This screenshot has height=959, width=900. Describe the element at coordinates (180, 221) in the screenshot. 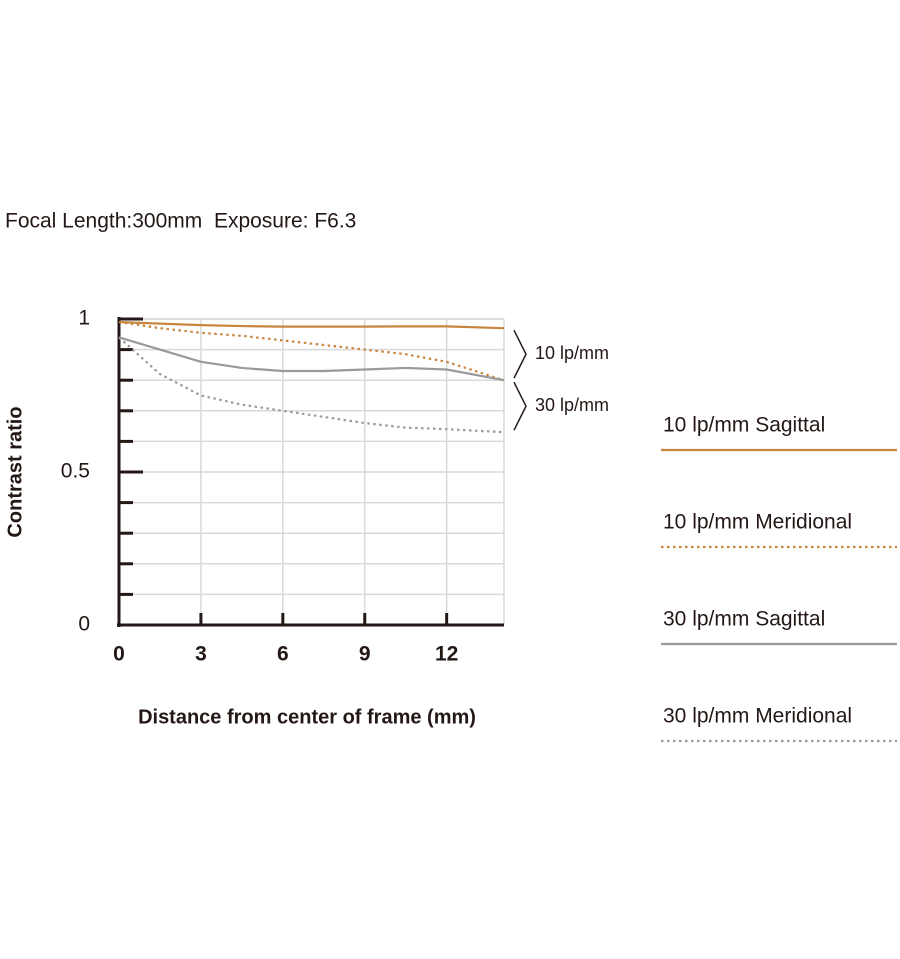

I see `chart-title: Focal Length:300mm Exposure: F6.3` at that location.